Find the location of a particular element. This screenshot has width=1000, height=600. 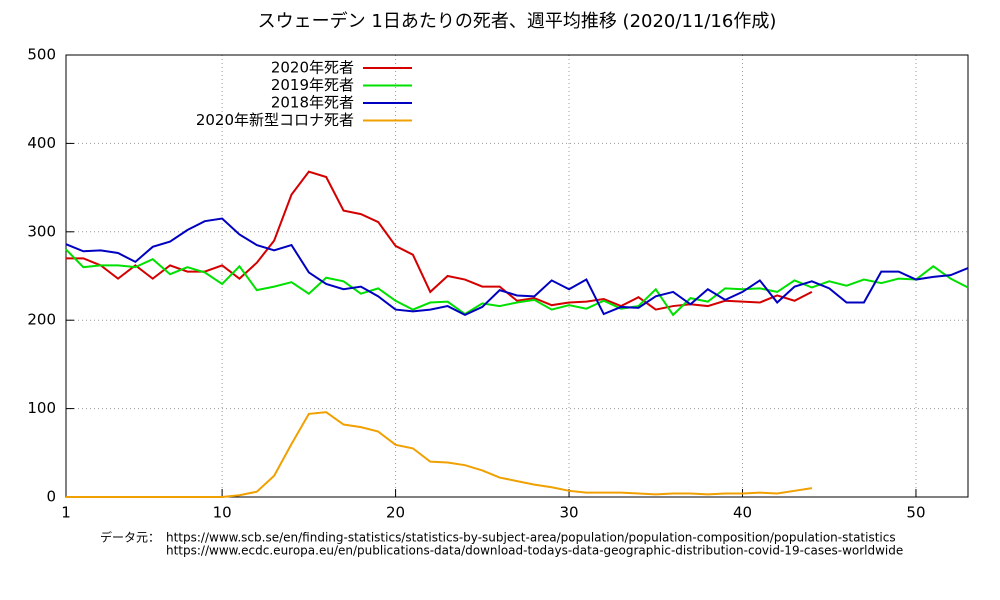

chart-title: スウェーデン 1日あたりの死者、週平均推移 (2020/11/16作成) is located at coordinates (517, 21).